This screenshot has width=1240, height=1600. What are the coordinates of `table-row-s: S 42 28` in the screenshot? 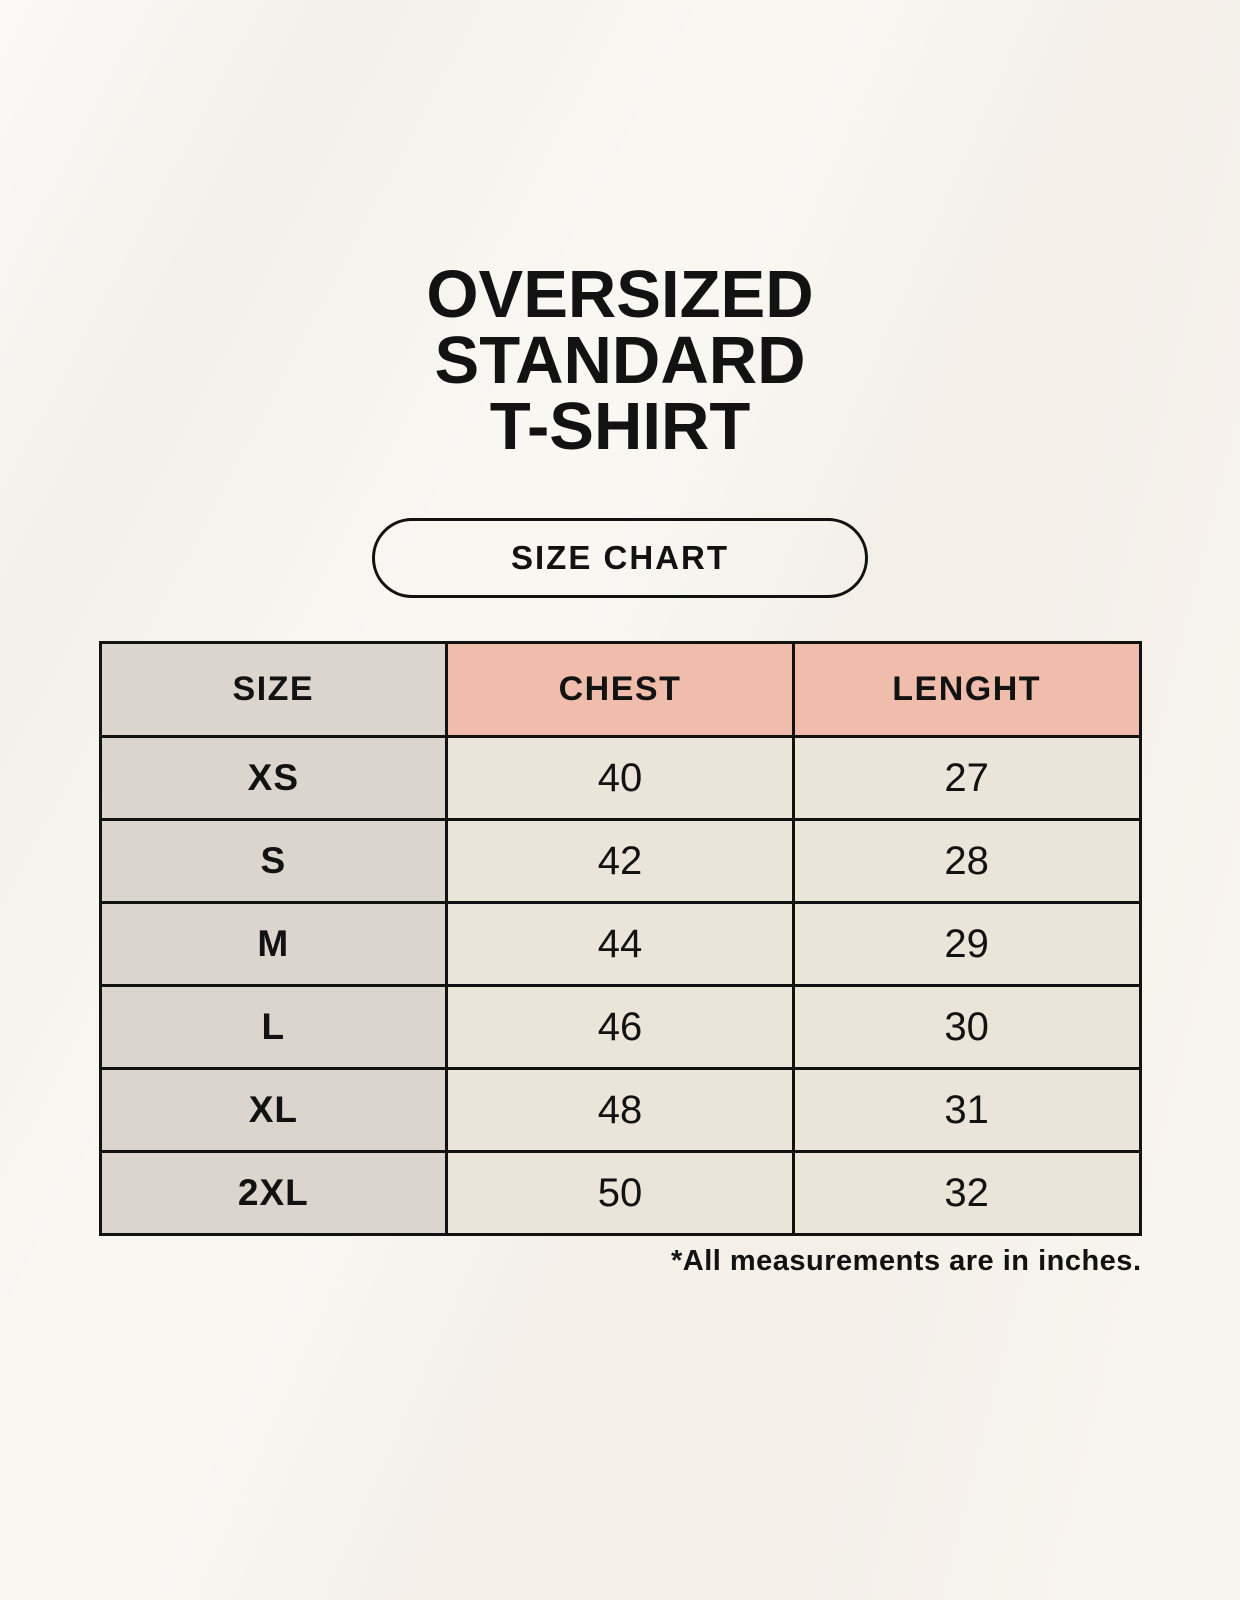 It's located at (620, 861).